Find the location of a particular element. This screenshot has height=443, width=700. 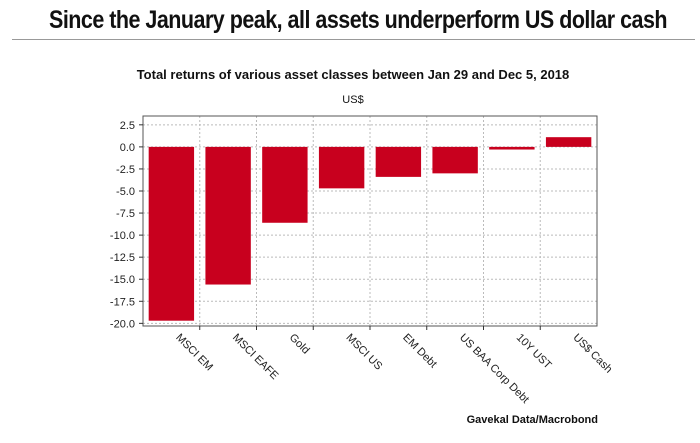

x-tick-label: Gold is located at coordinates (299, 344).